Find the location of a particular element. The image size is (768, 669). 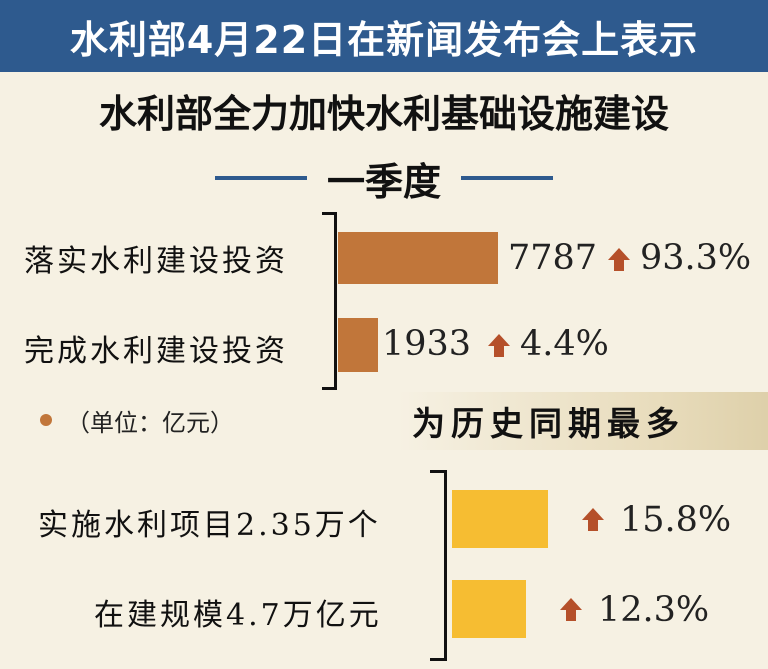

projects-label-scale: 在建规模4.7万亿元 is located at coordinates (238, 615).